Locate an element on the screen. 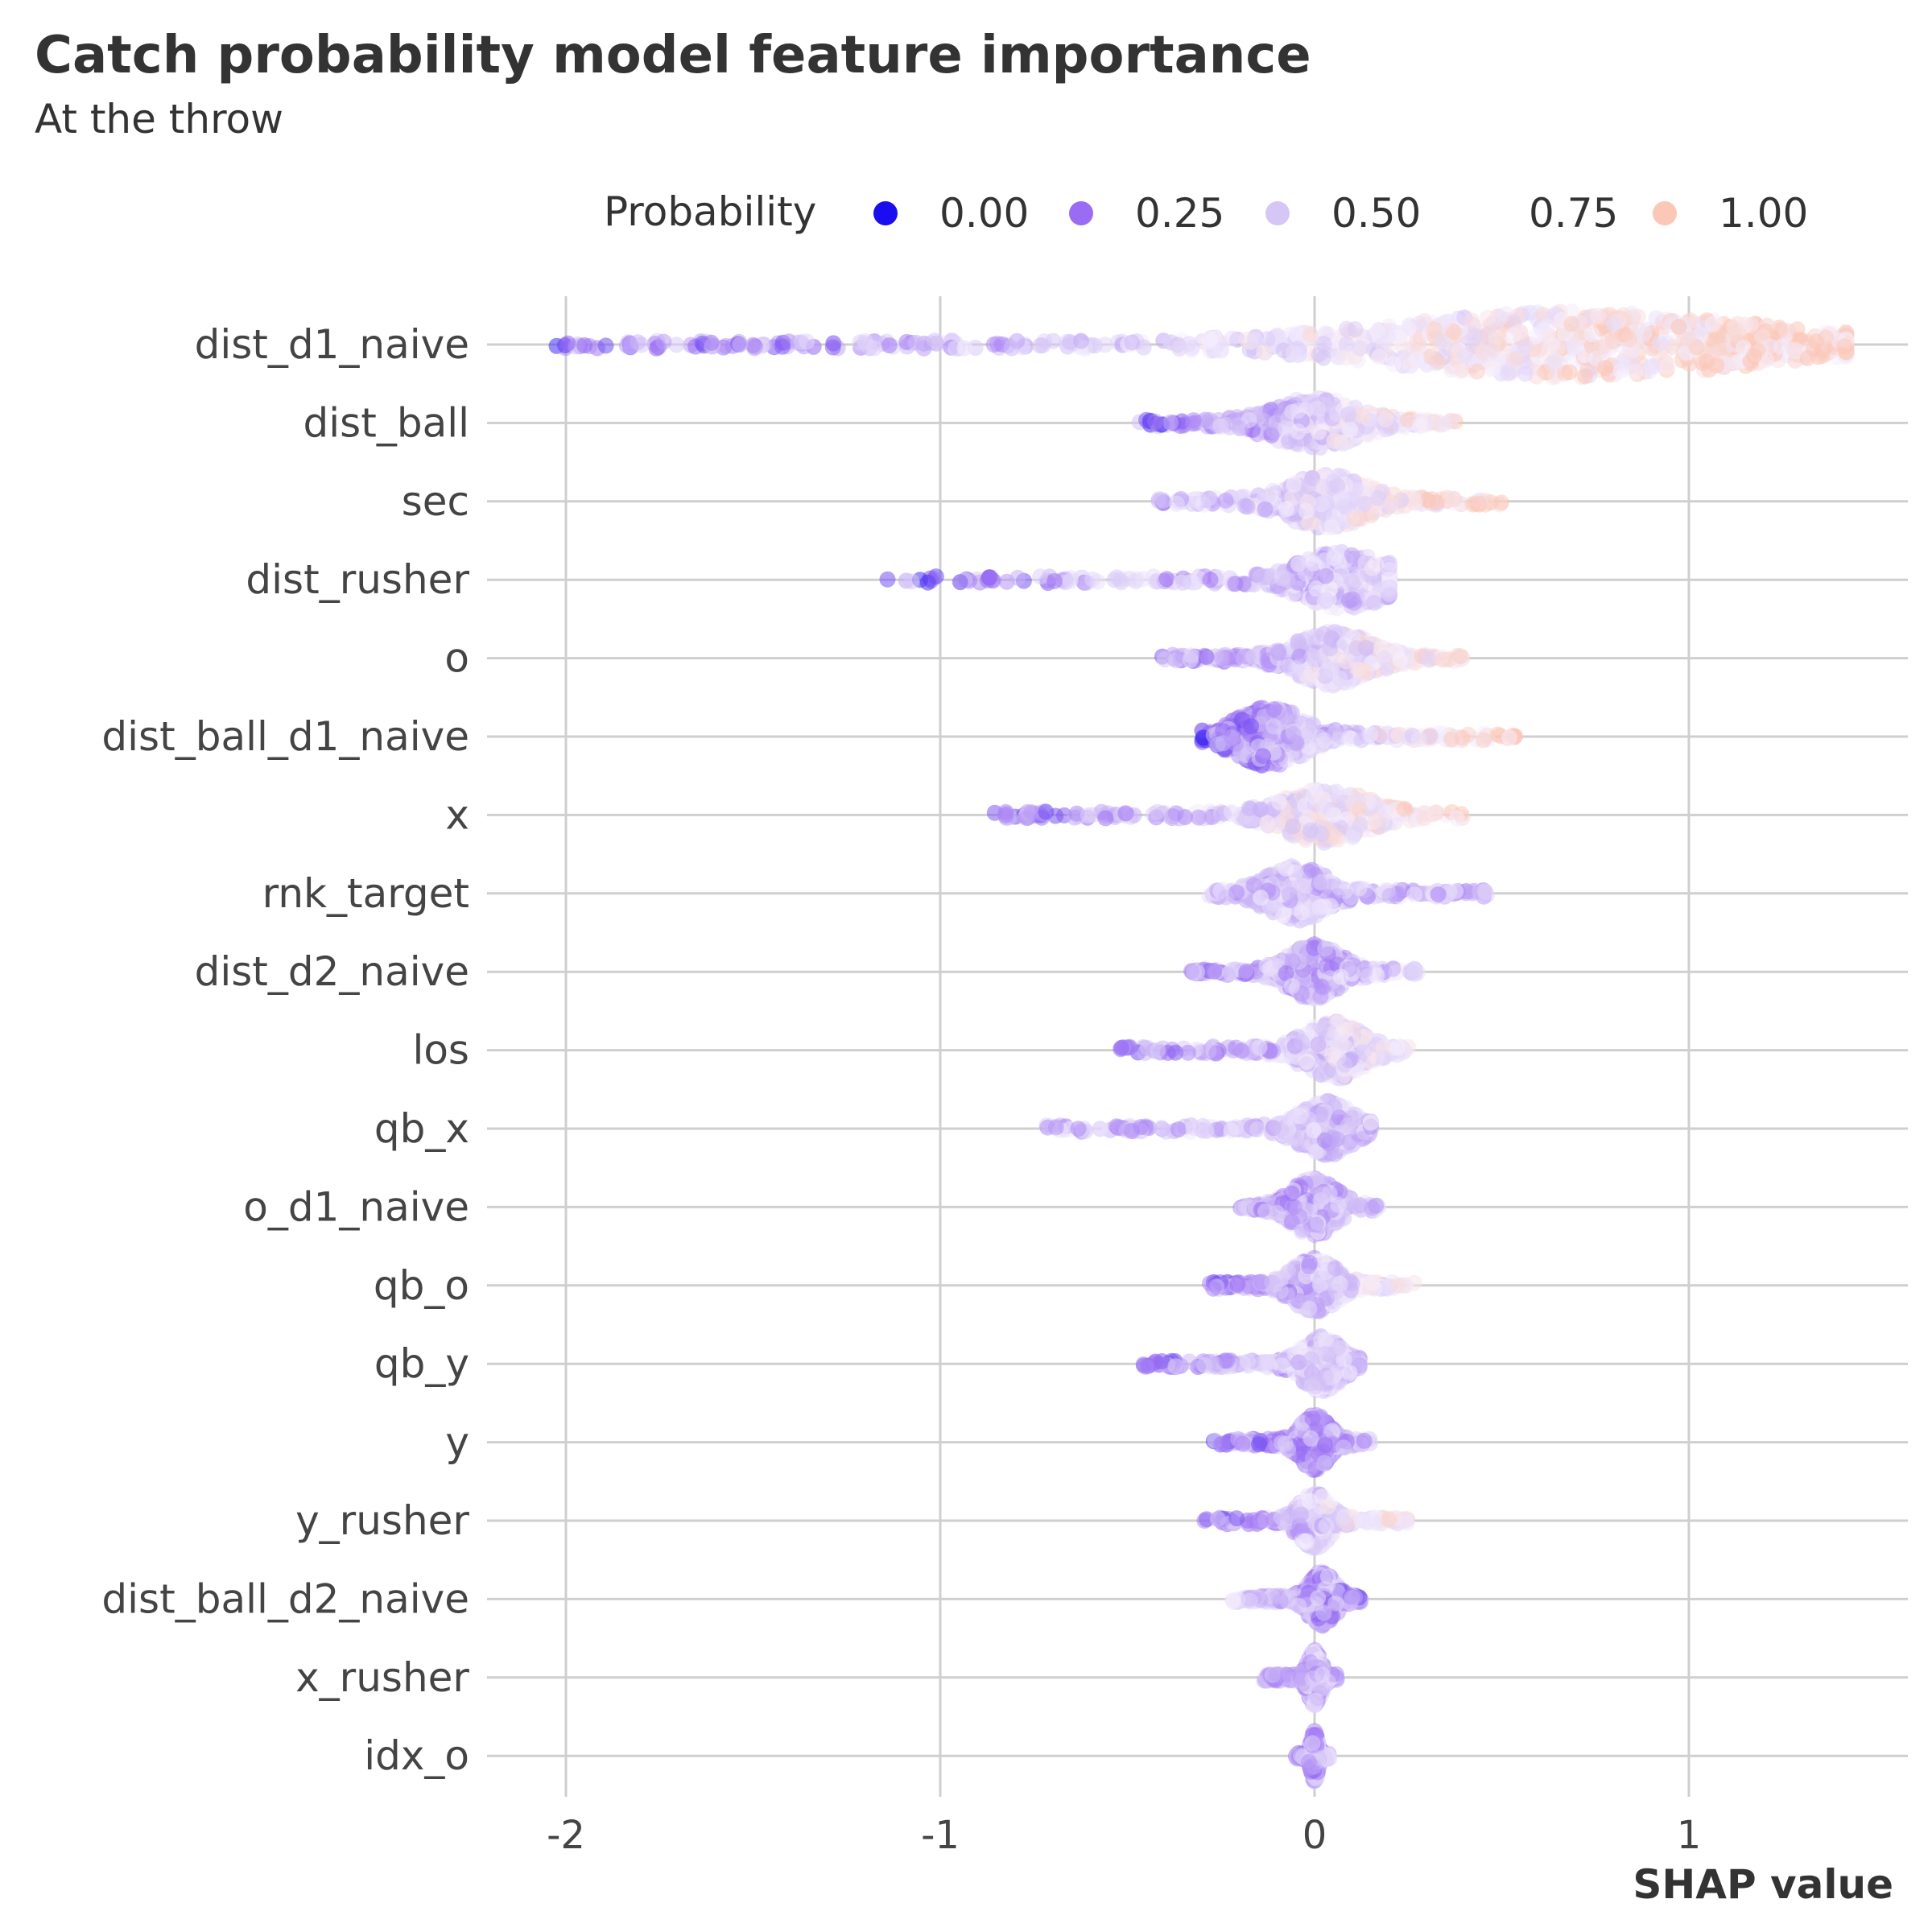 Image resolution: width=1932 pixels, height=1932 pixels. legend-entry: 0.50 is located at coordinates (1343, 213).